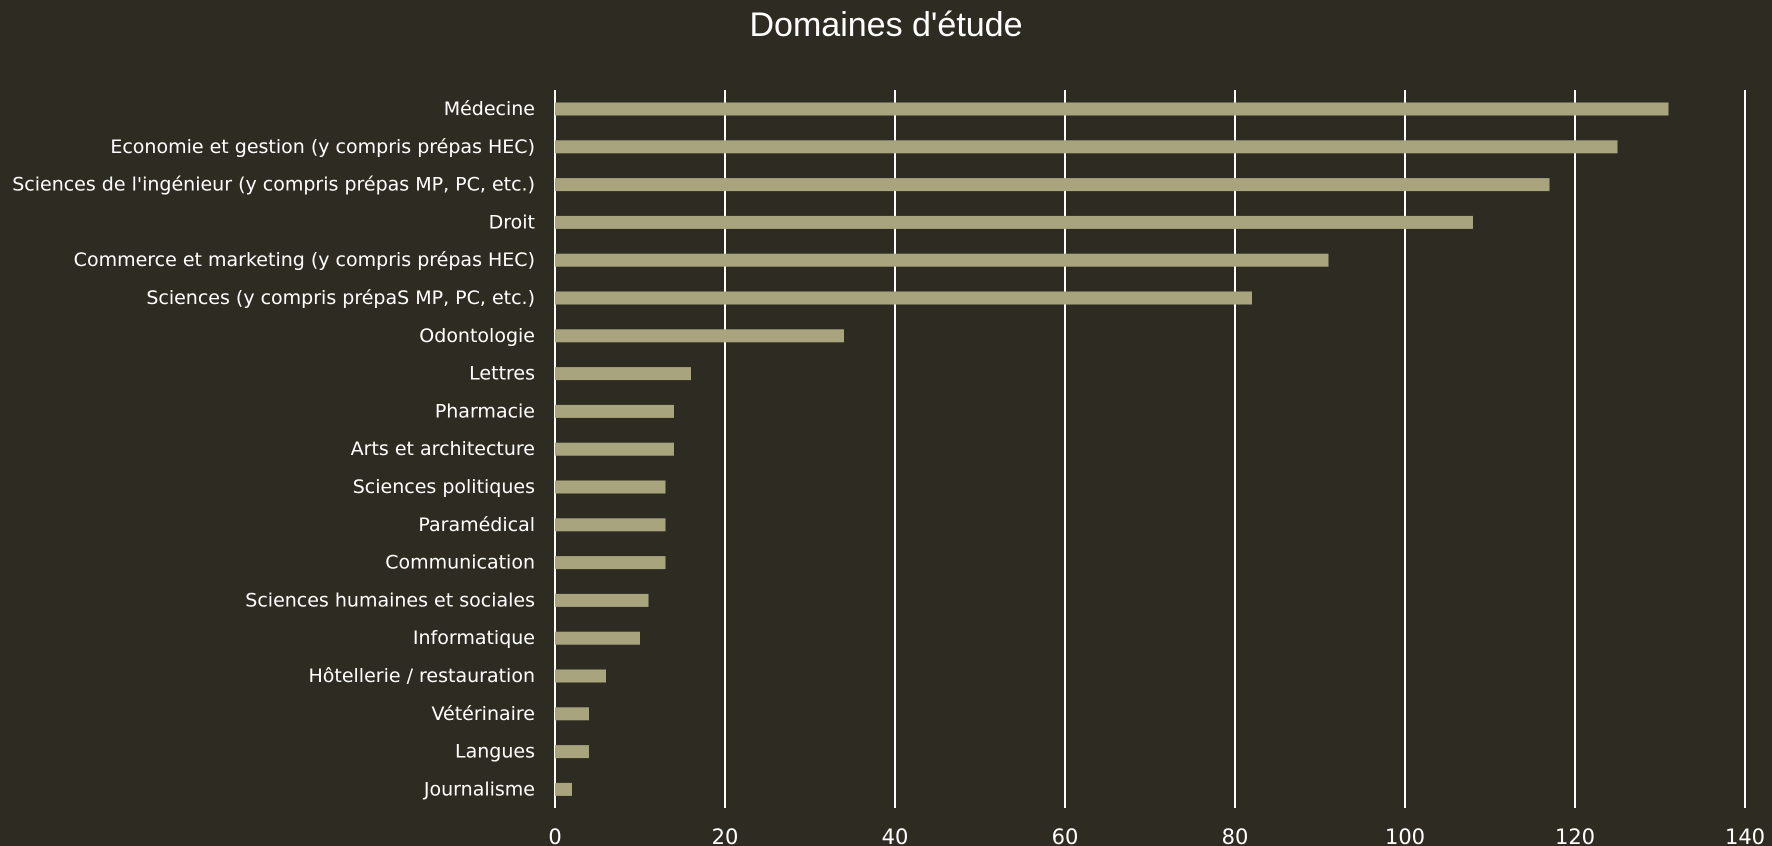 This screenshot has width=1772, height=846. I want to click on x-tick-label: 60, so click(1065, 835).